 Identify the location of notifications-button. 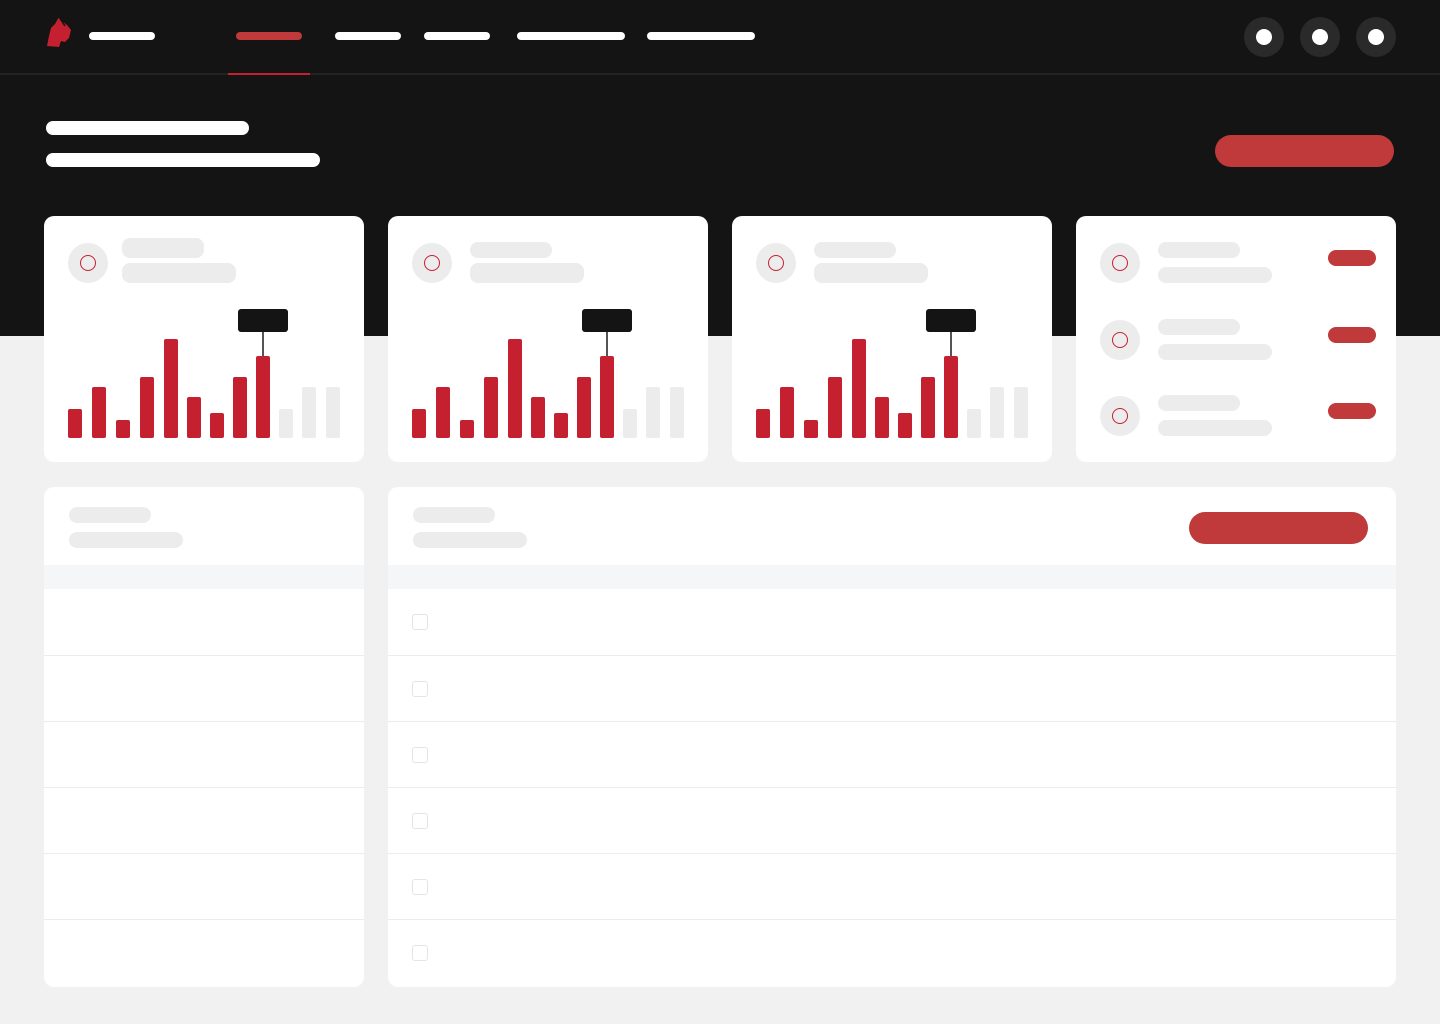
(1264, 37).